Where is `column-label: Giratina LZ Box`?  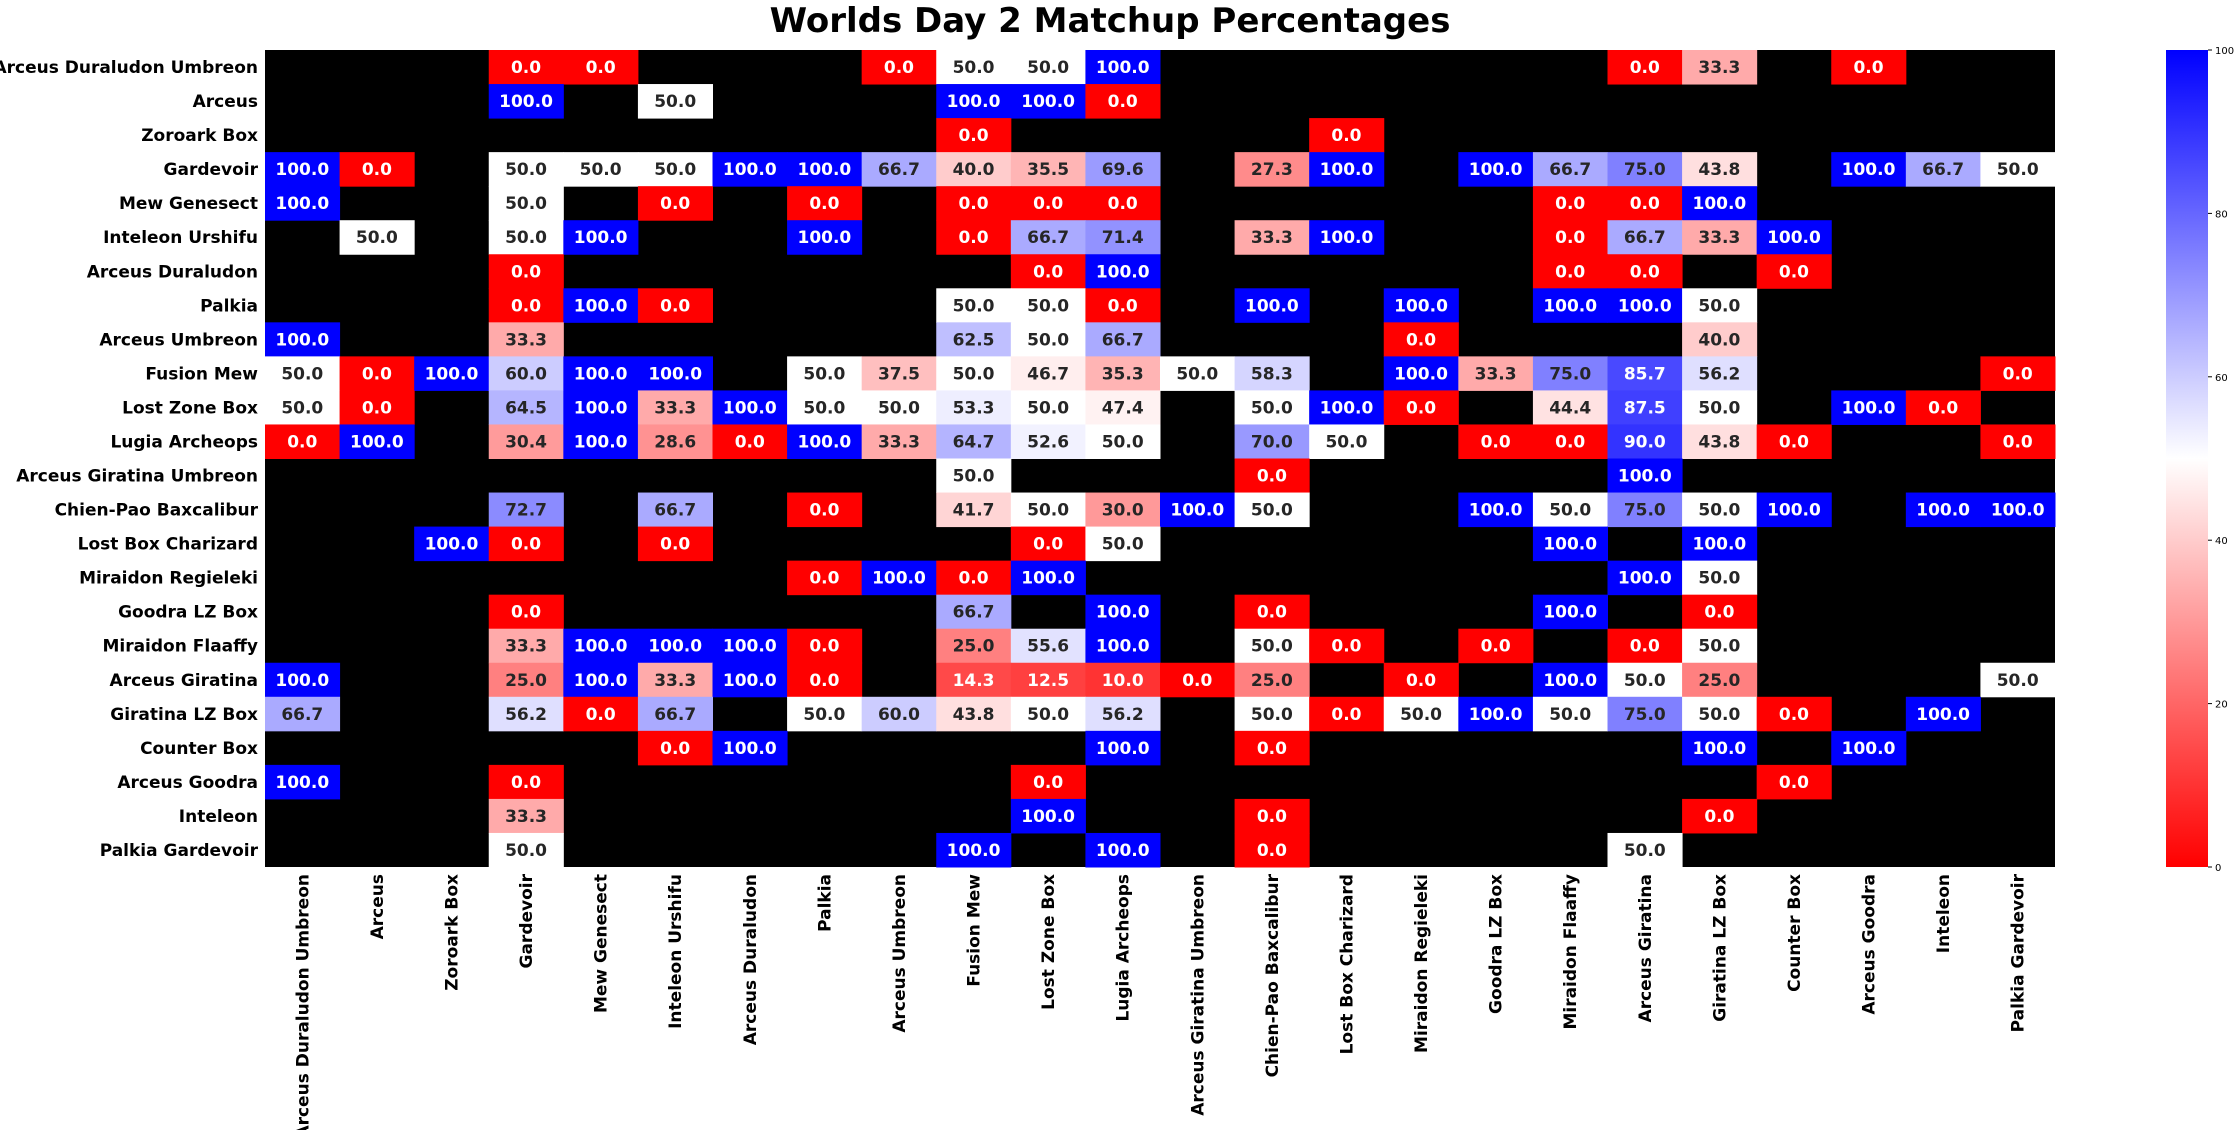 column-label: Giratina LZ Box is located at coordinates (1720, 948).